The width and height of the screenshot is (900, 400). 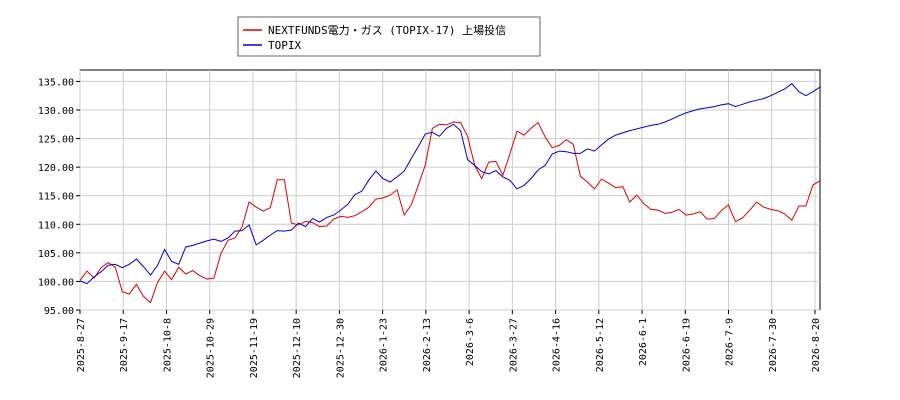 What do you see at coordinates (284, 45) in the screenshot?
I see `legend-label-1: TOPIX` at bounding box center [284, 45].